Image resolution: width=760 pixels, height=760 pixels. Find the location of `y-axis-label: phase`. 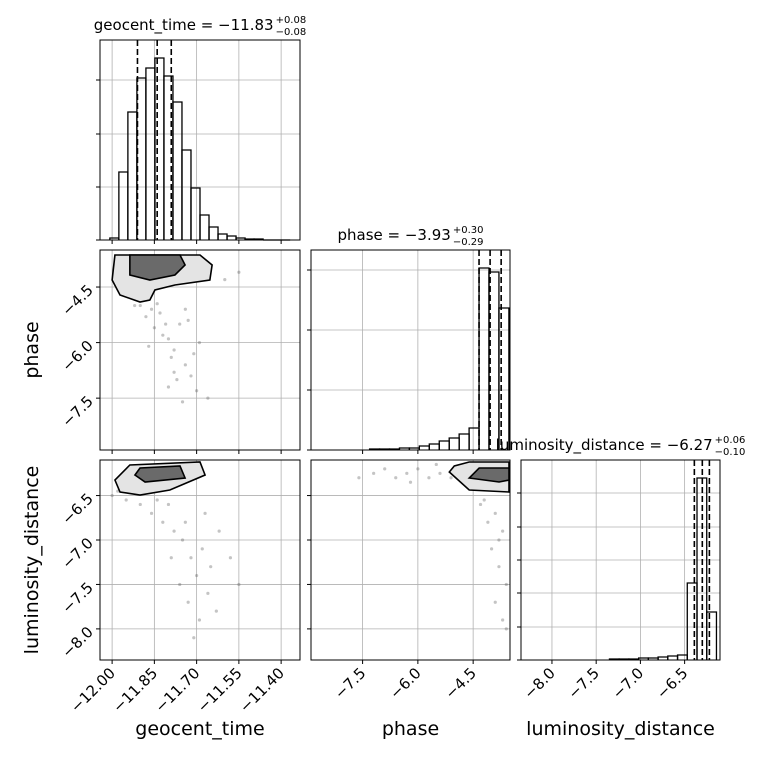

y-axis-label: phase is located at coordinates (32, 349).